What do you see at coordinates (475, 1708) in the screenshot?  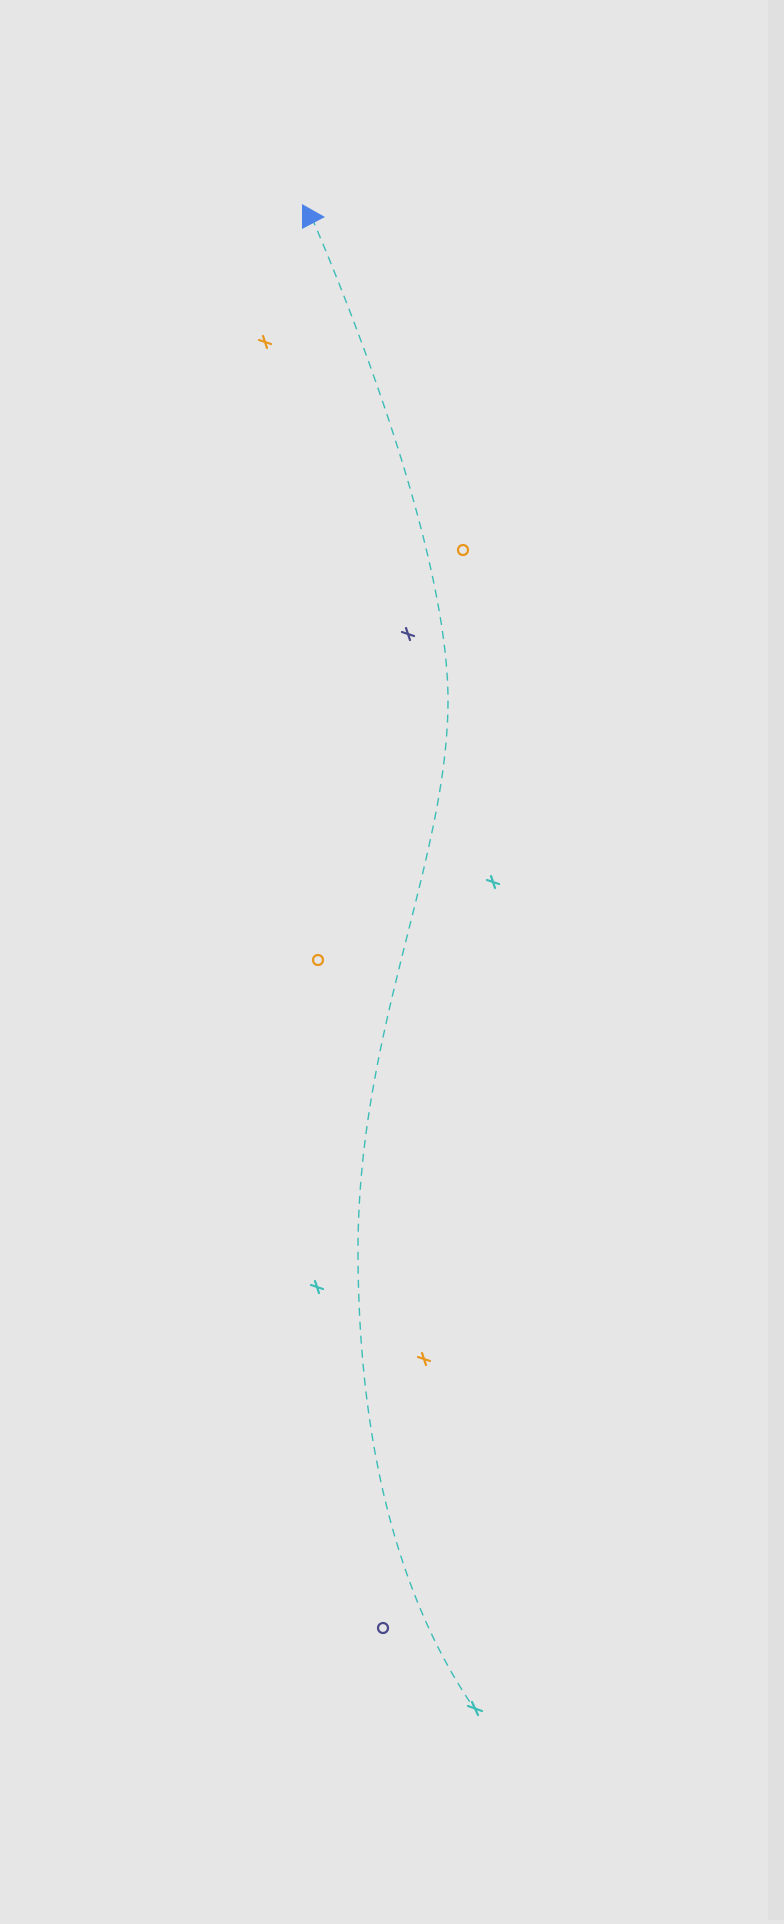 I see `end-cross-icon` at bounding box center [475, 1708].